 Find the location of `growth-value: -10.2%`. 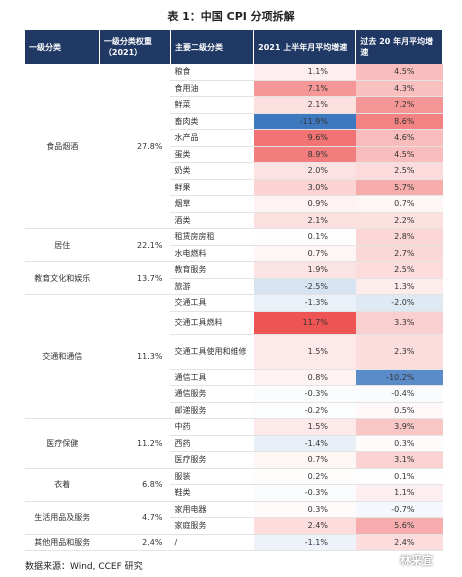

growth-value: -10.2% is located at coordinates (399, 377).